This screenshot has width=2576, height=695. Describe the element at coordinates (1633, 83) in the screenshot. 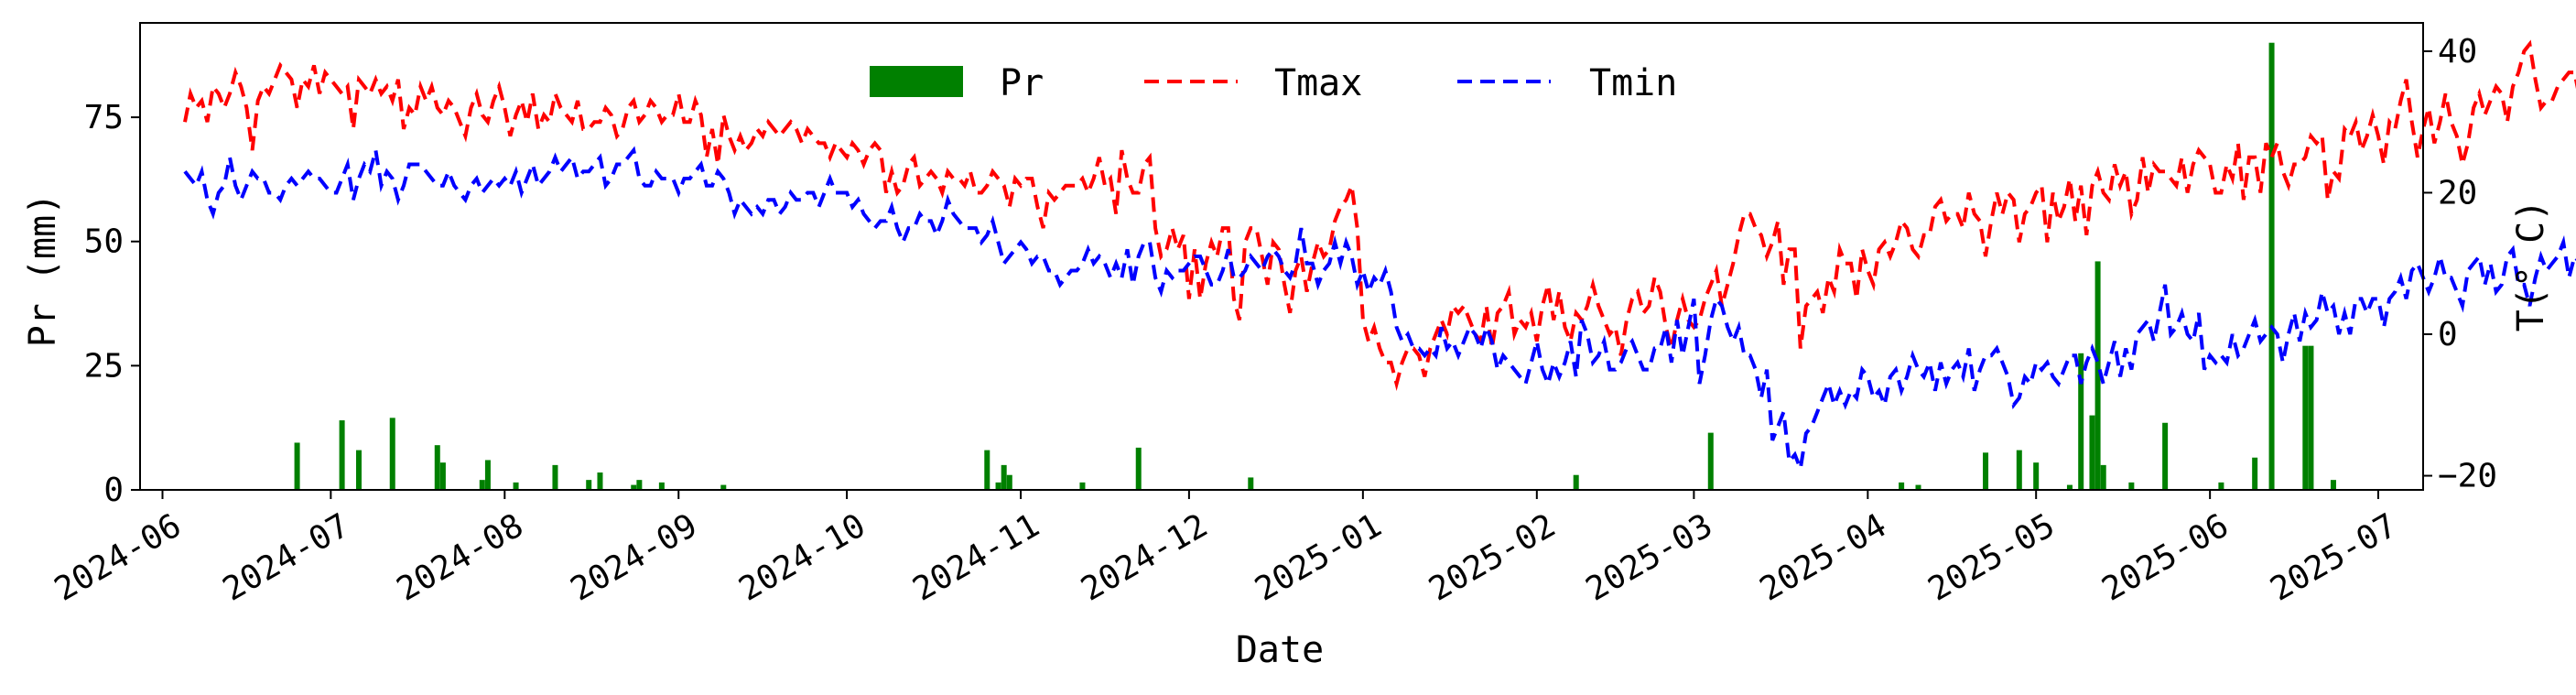

I see `legend-label-tmin: Tmin` at that location.